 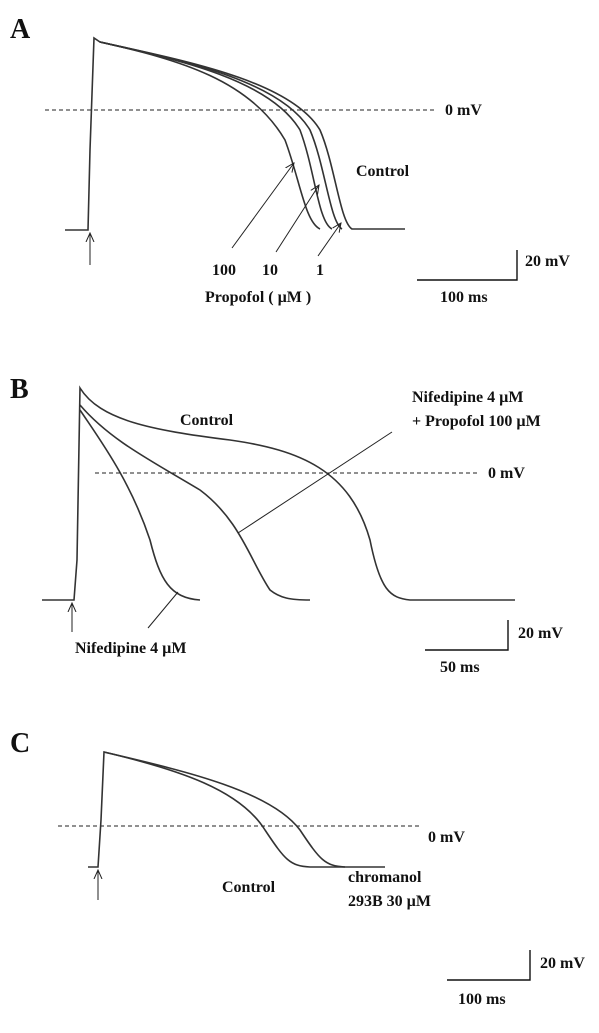 I want to click on combo-label: + Propofol 100 µM, so click(x=476, y=421).